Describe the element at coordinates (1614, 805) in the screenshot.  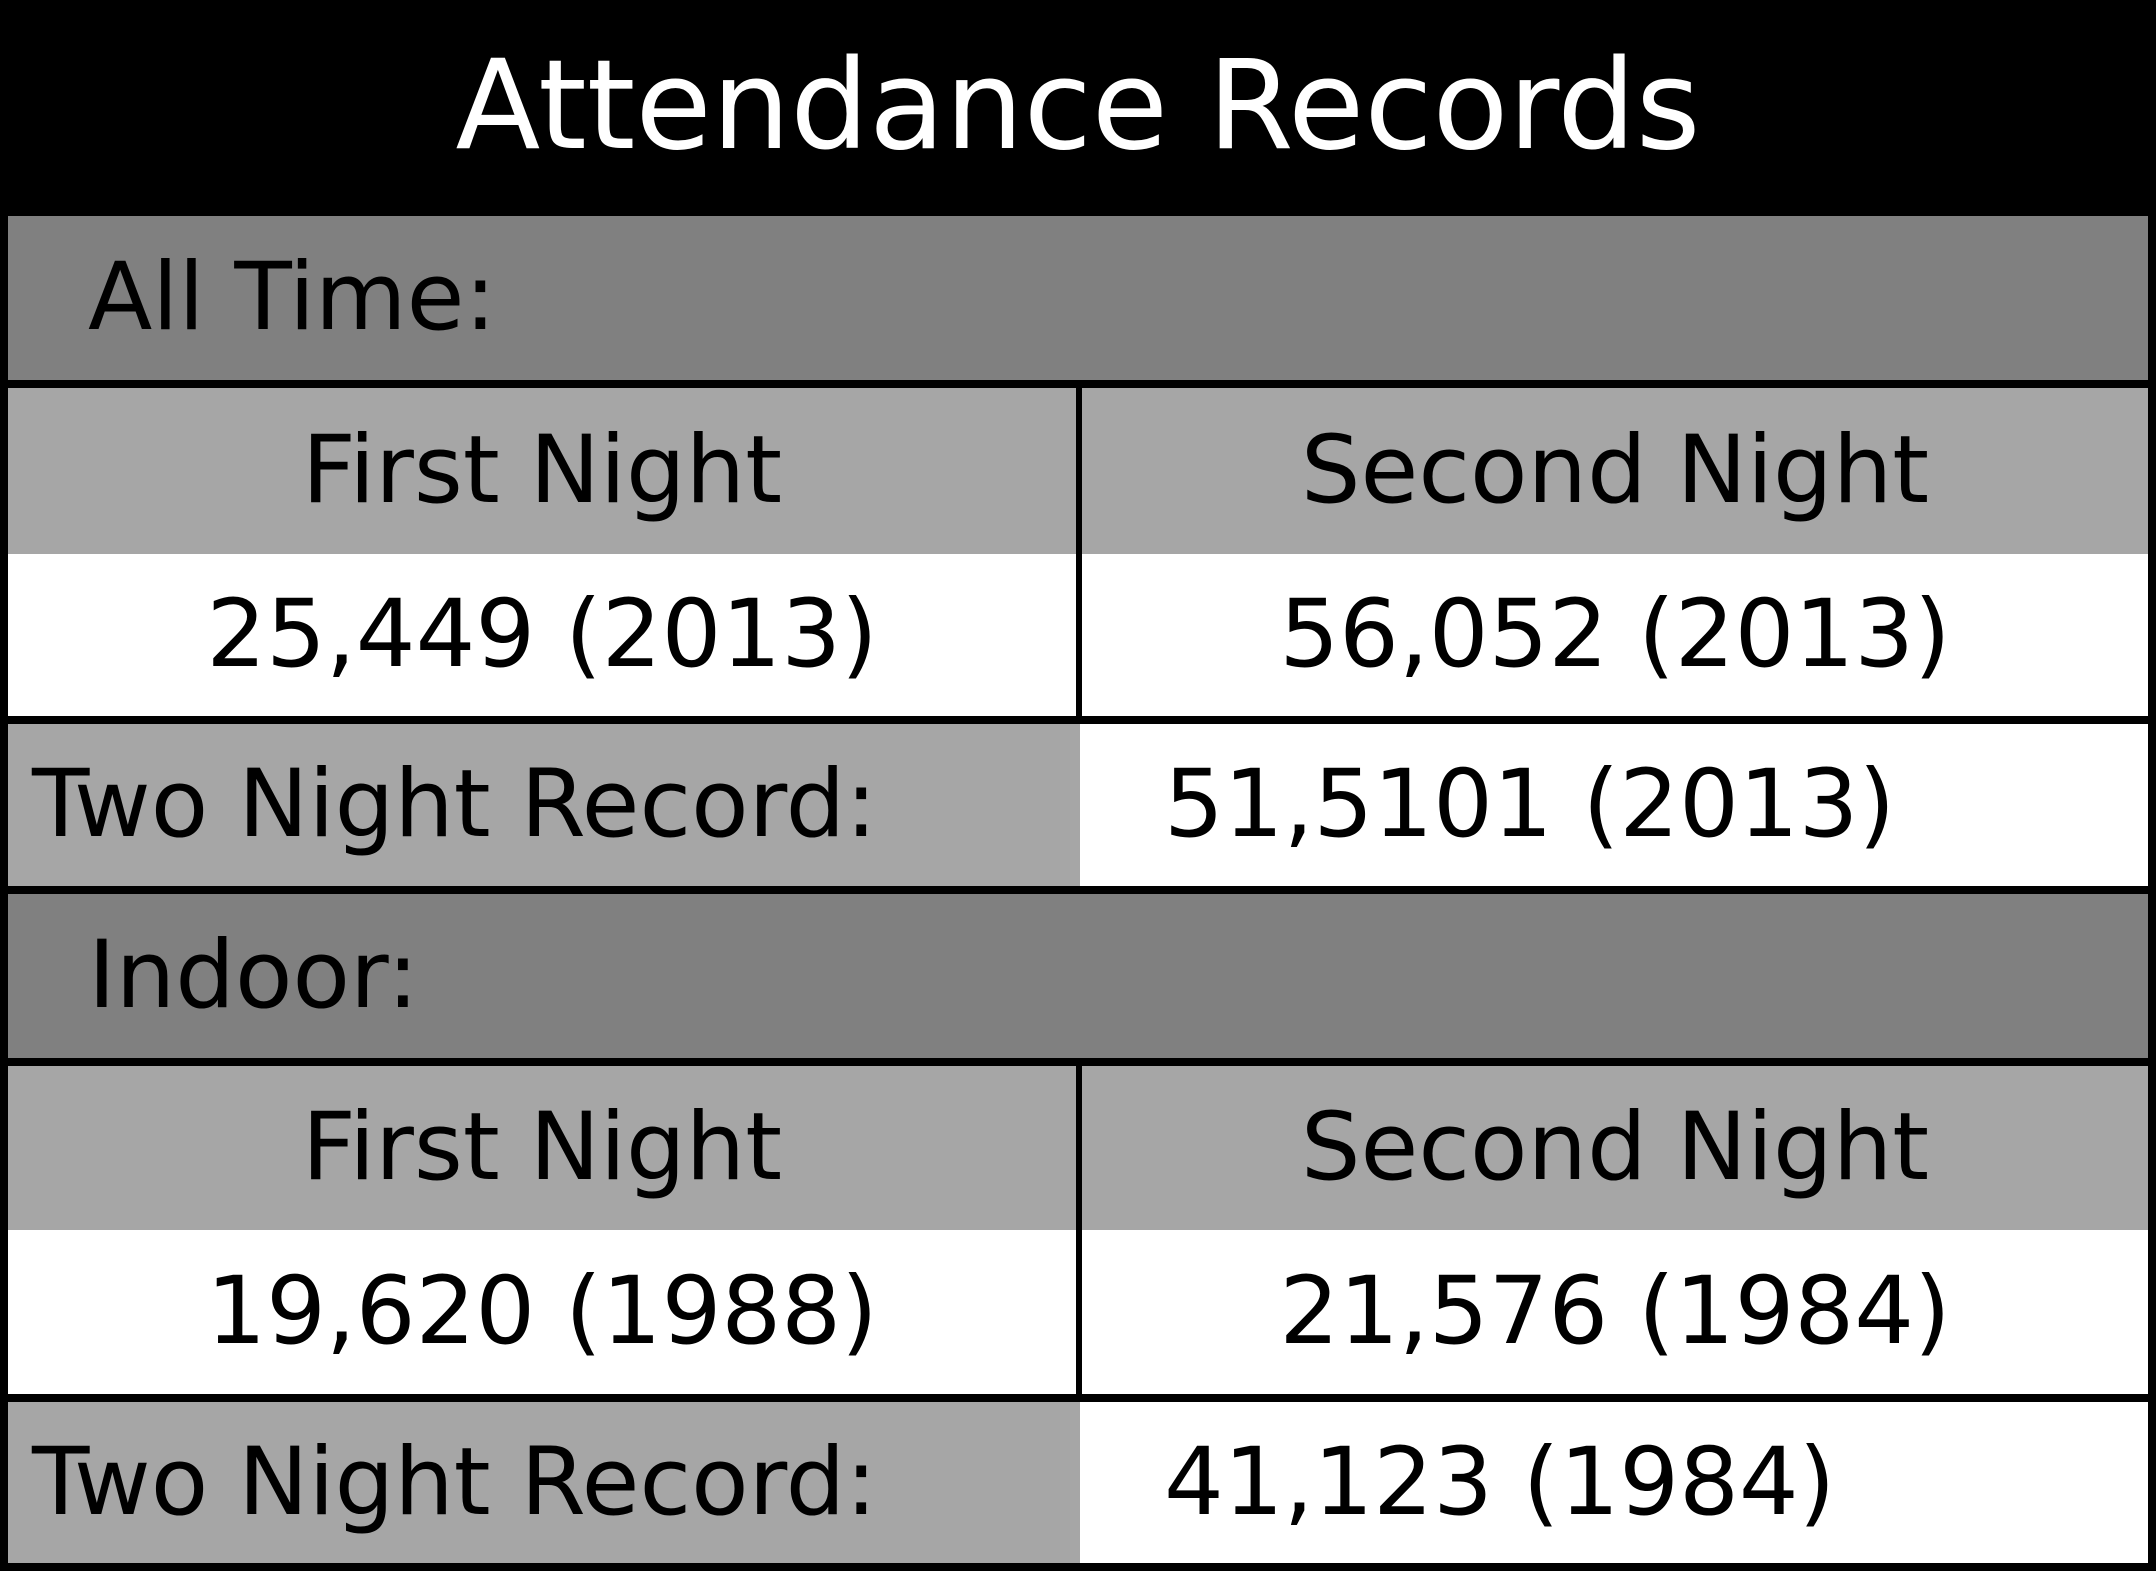
I see `two-night-record-value: 51,5101 (2013)` at that location.